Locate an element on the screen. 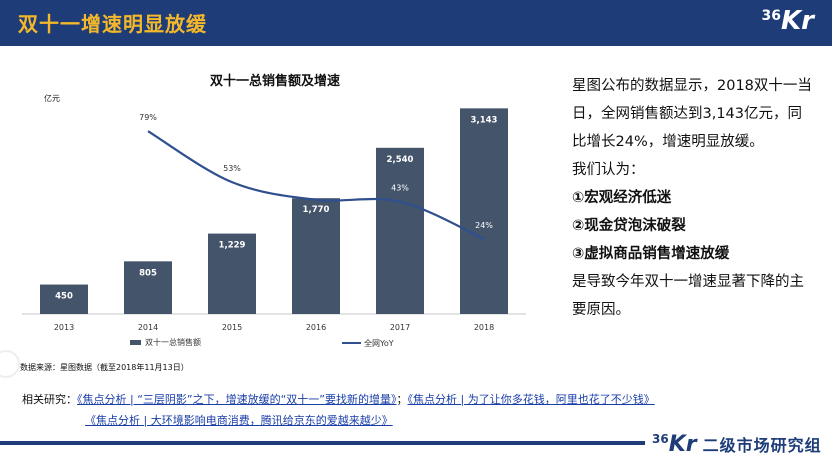  reason-3: ③虚拟商品销售增速放缓 is located at coordinates (651, 254).